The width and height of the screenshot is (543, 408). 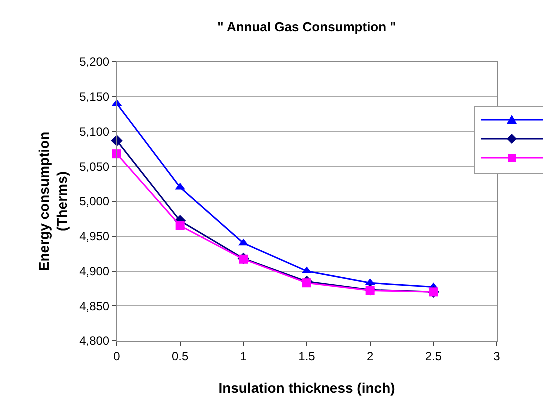 What do you see at coordinates (95, 97) in the screenshot?
I see `y-tick-label: 5,150` at bounding box center [95, 97].